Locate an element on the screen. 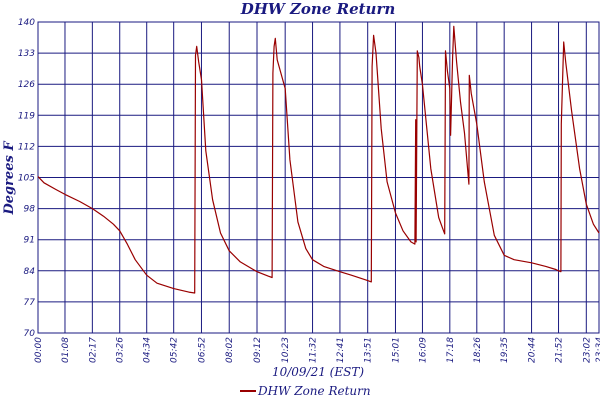  x-tick-label: 11:32 is located at coordinates (314, 350).